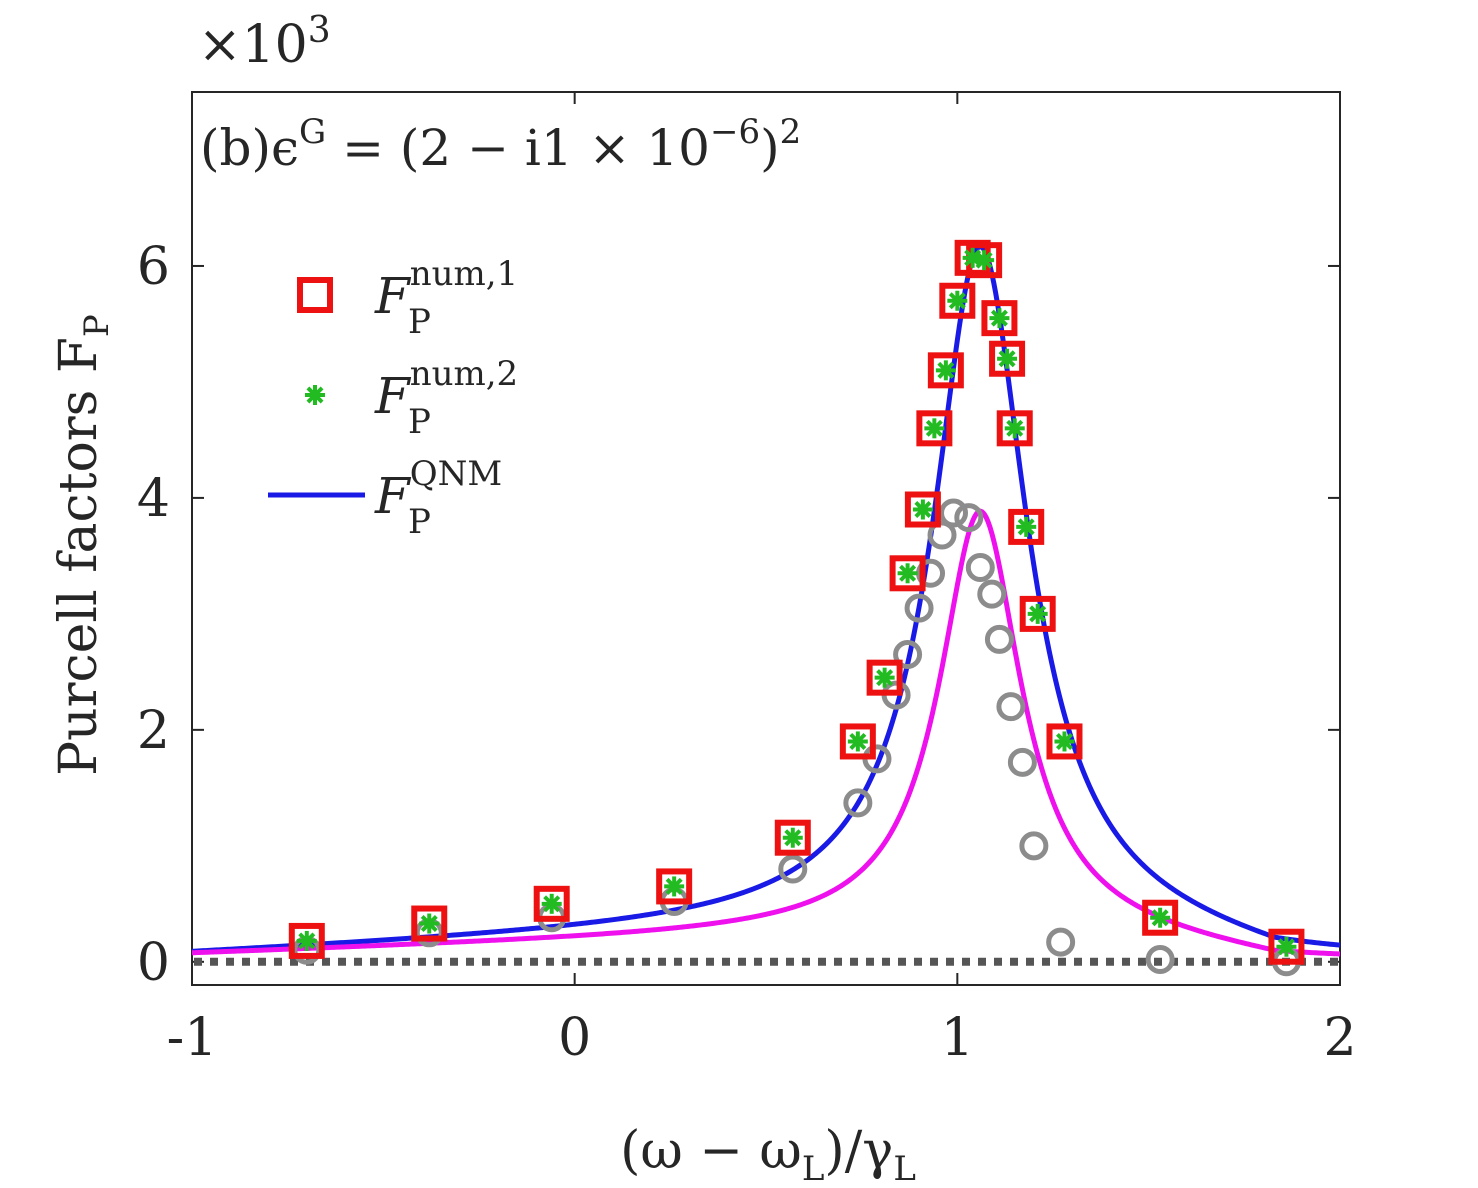 The width and height of the screenshot is (1478, 1188). I want to click on x-tick-label: 1, so click(957, 1038).